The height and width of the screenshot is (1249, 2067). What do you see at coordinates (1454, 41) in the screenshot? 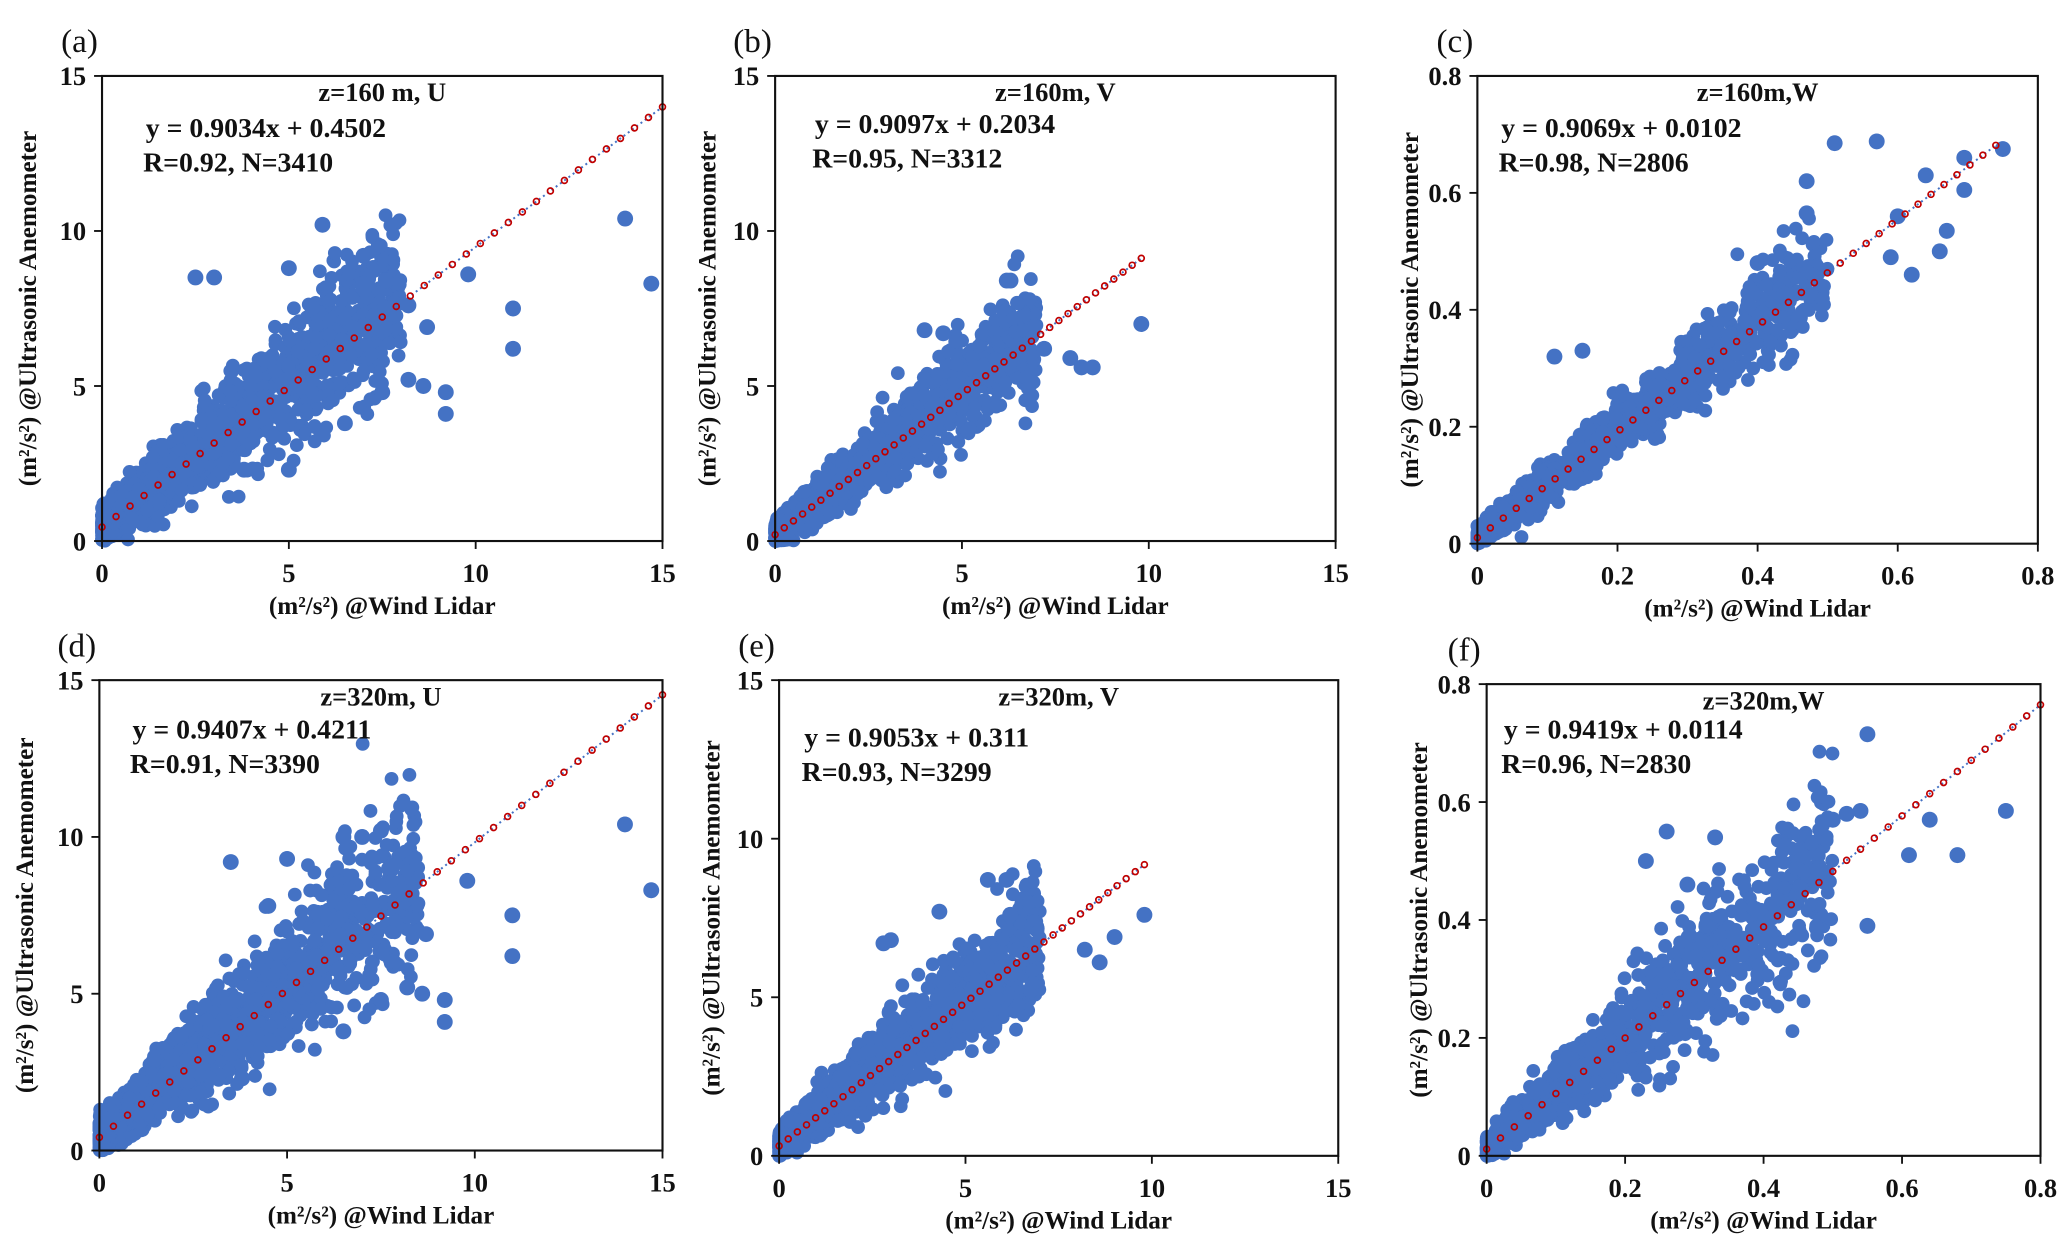
I see `panel-label: (c)` at bounding box center [1454, 41].